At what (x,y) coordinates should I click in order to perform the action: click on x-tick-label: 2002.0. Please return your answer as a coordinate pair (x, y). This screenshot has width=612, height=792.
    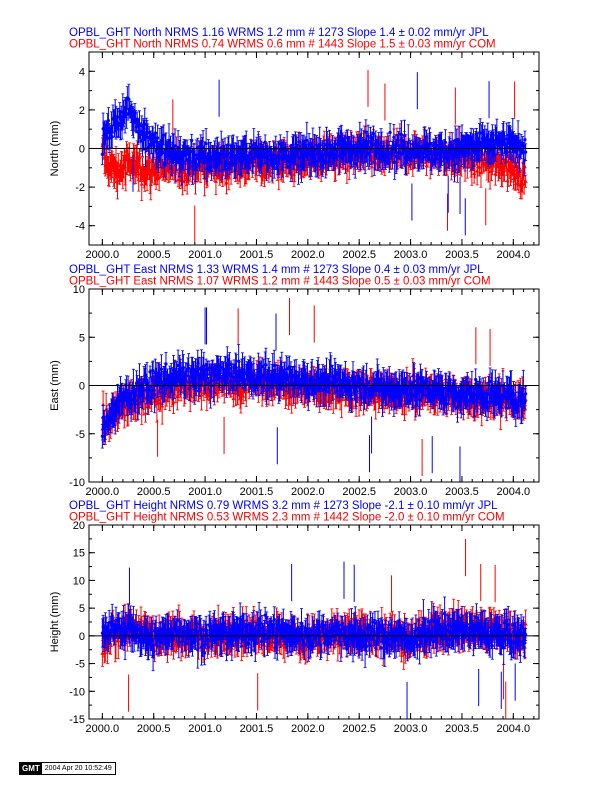
    Looking at the image, I should click on (308, 255).